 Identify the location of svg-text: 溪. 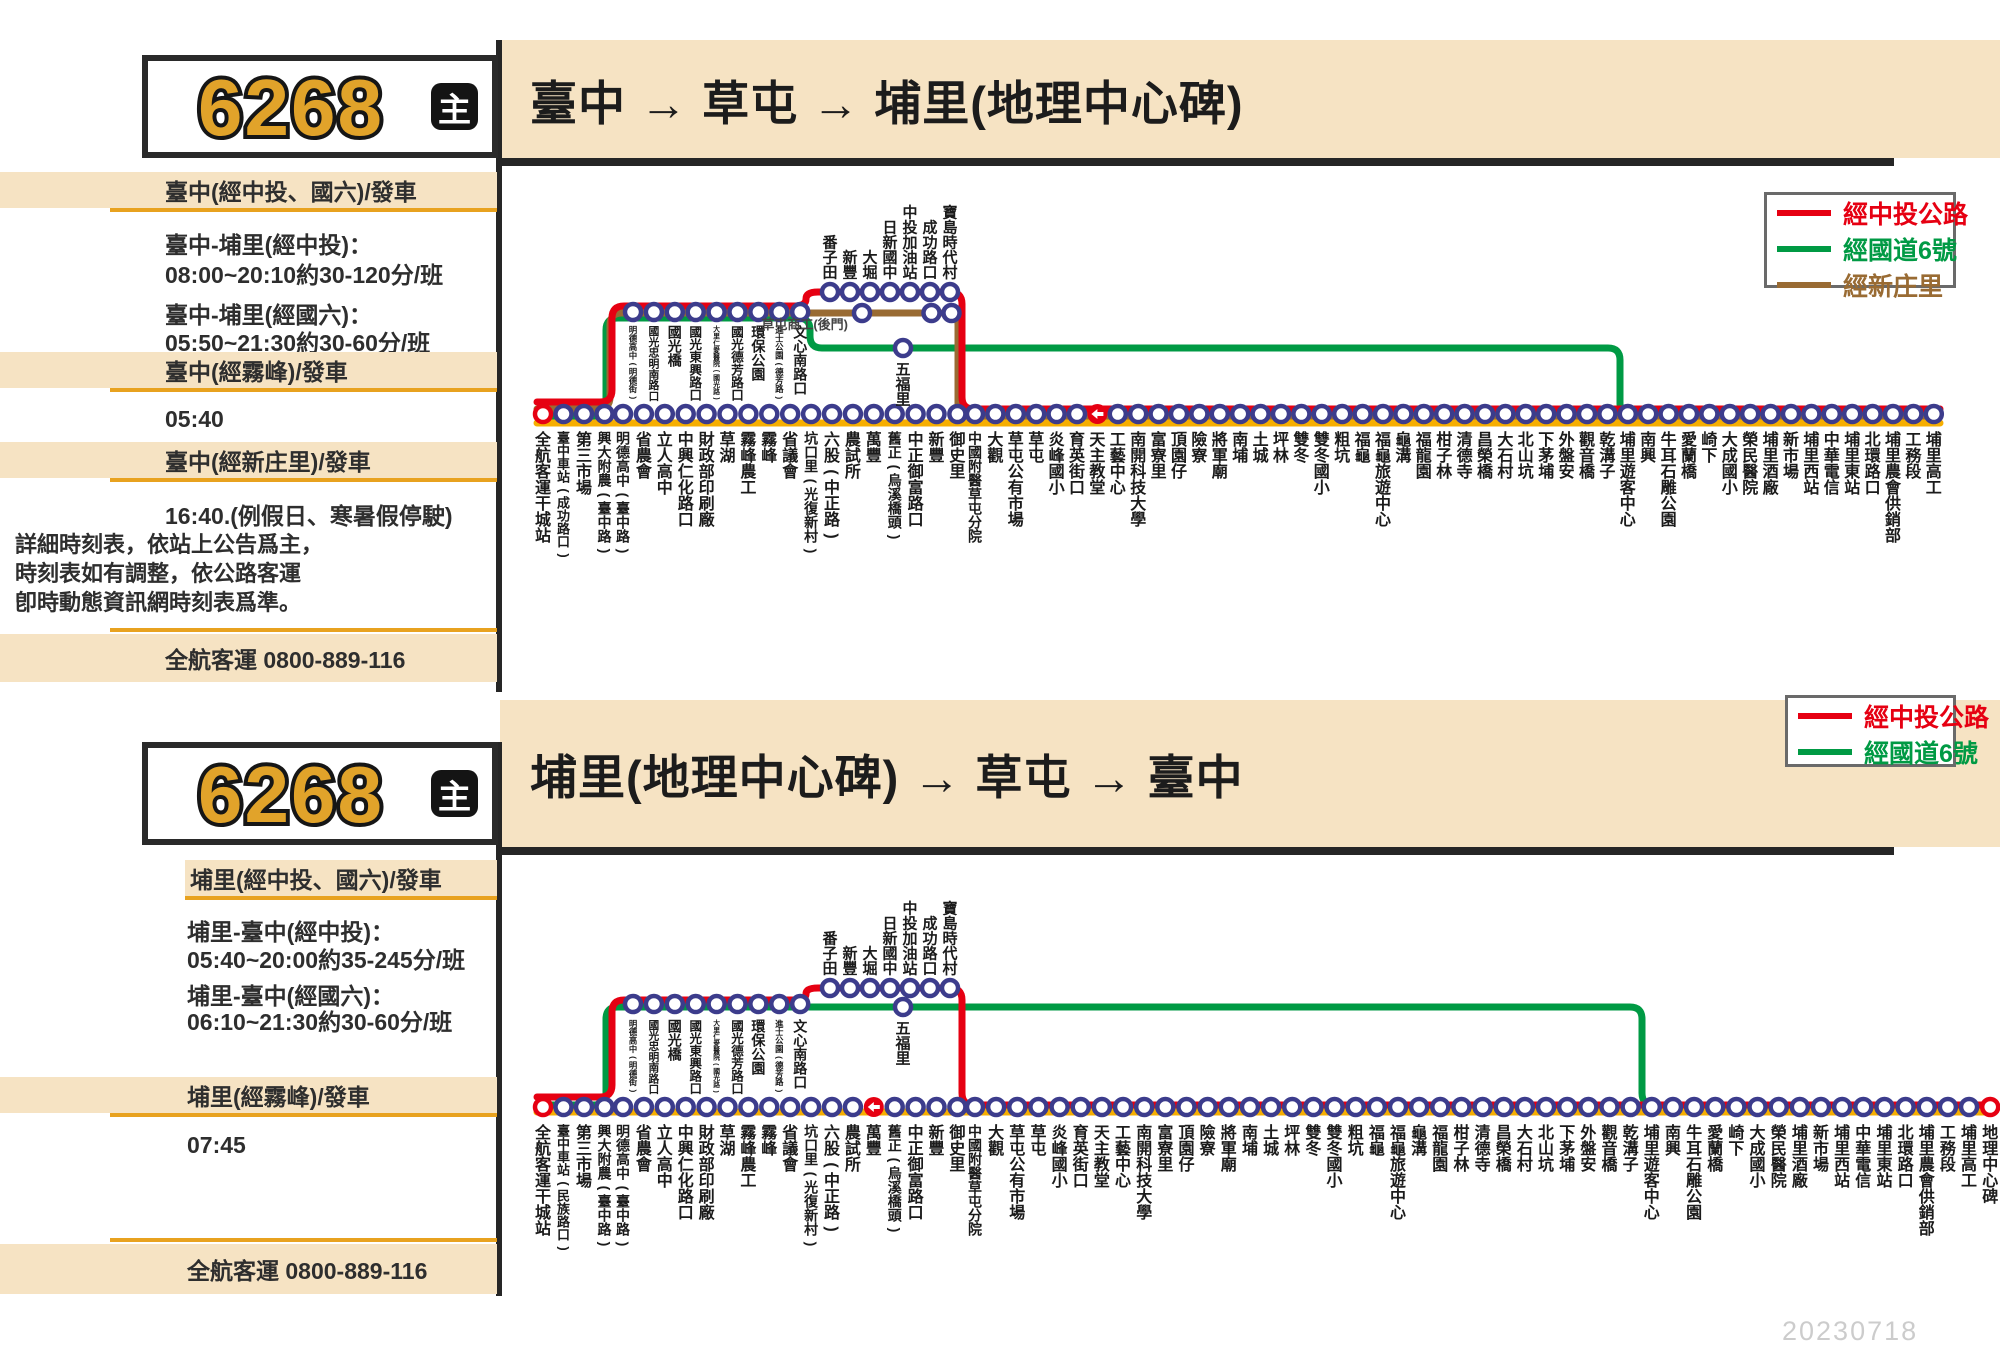
(895, 494).